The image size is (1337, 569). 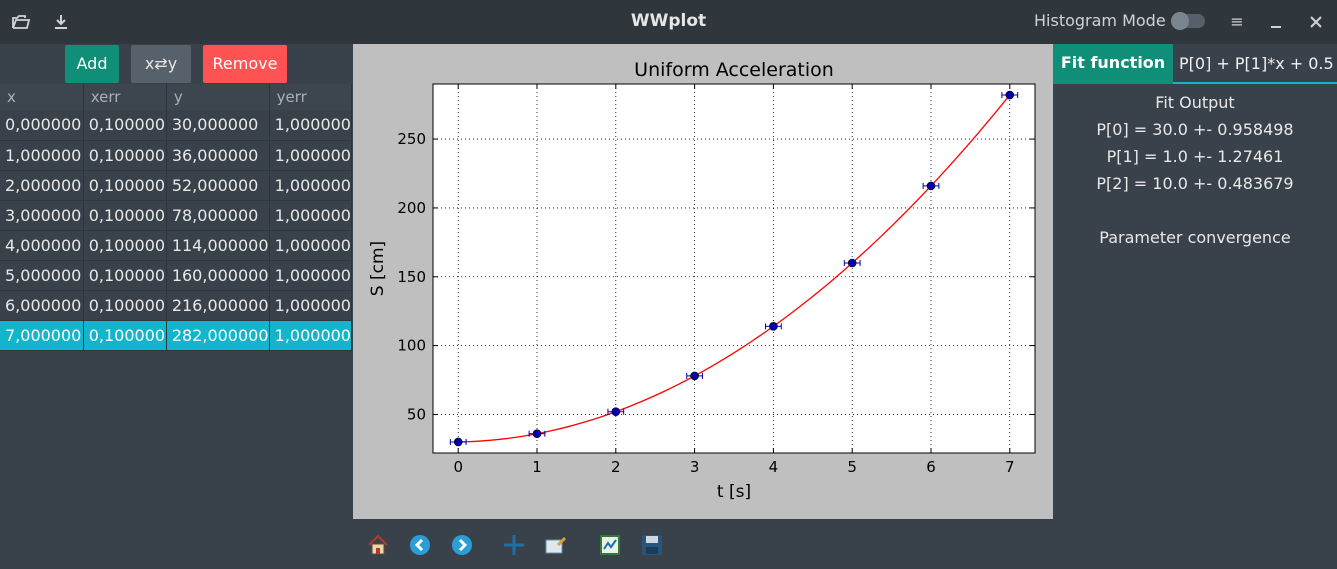 What do you see at coordinates (616, 467) in the screenshot?
I see `x-tick-label: 2` at bounding box center [616, 467].